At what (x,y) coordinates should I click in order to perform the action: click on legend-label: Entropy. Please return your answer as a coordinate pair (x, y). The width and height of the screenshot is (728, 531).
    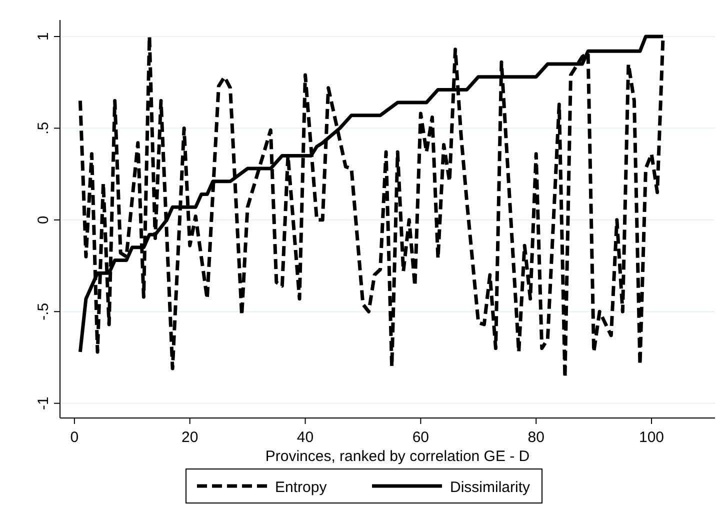
    Looking at the image, I should click on (301, 487).